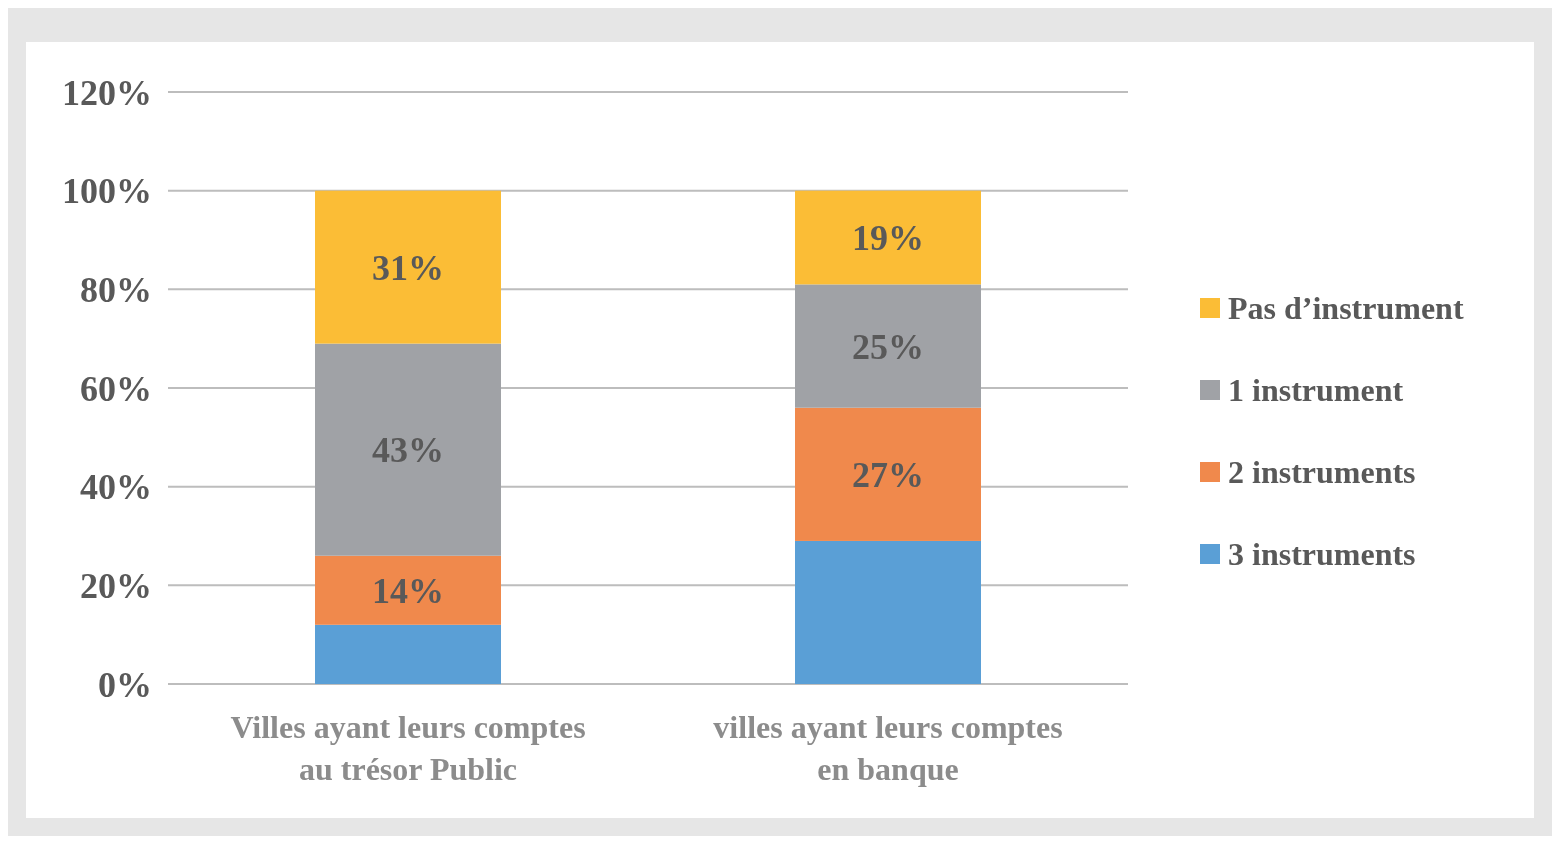 This screenshot has height=844, width=1560. Describe the element at coordinates (107, 191) in the screenshot. I see `y-tick-label: 100%` at that location.